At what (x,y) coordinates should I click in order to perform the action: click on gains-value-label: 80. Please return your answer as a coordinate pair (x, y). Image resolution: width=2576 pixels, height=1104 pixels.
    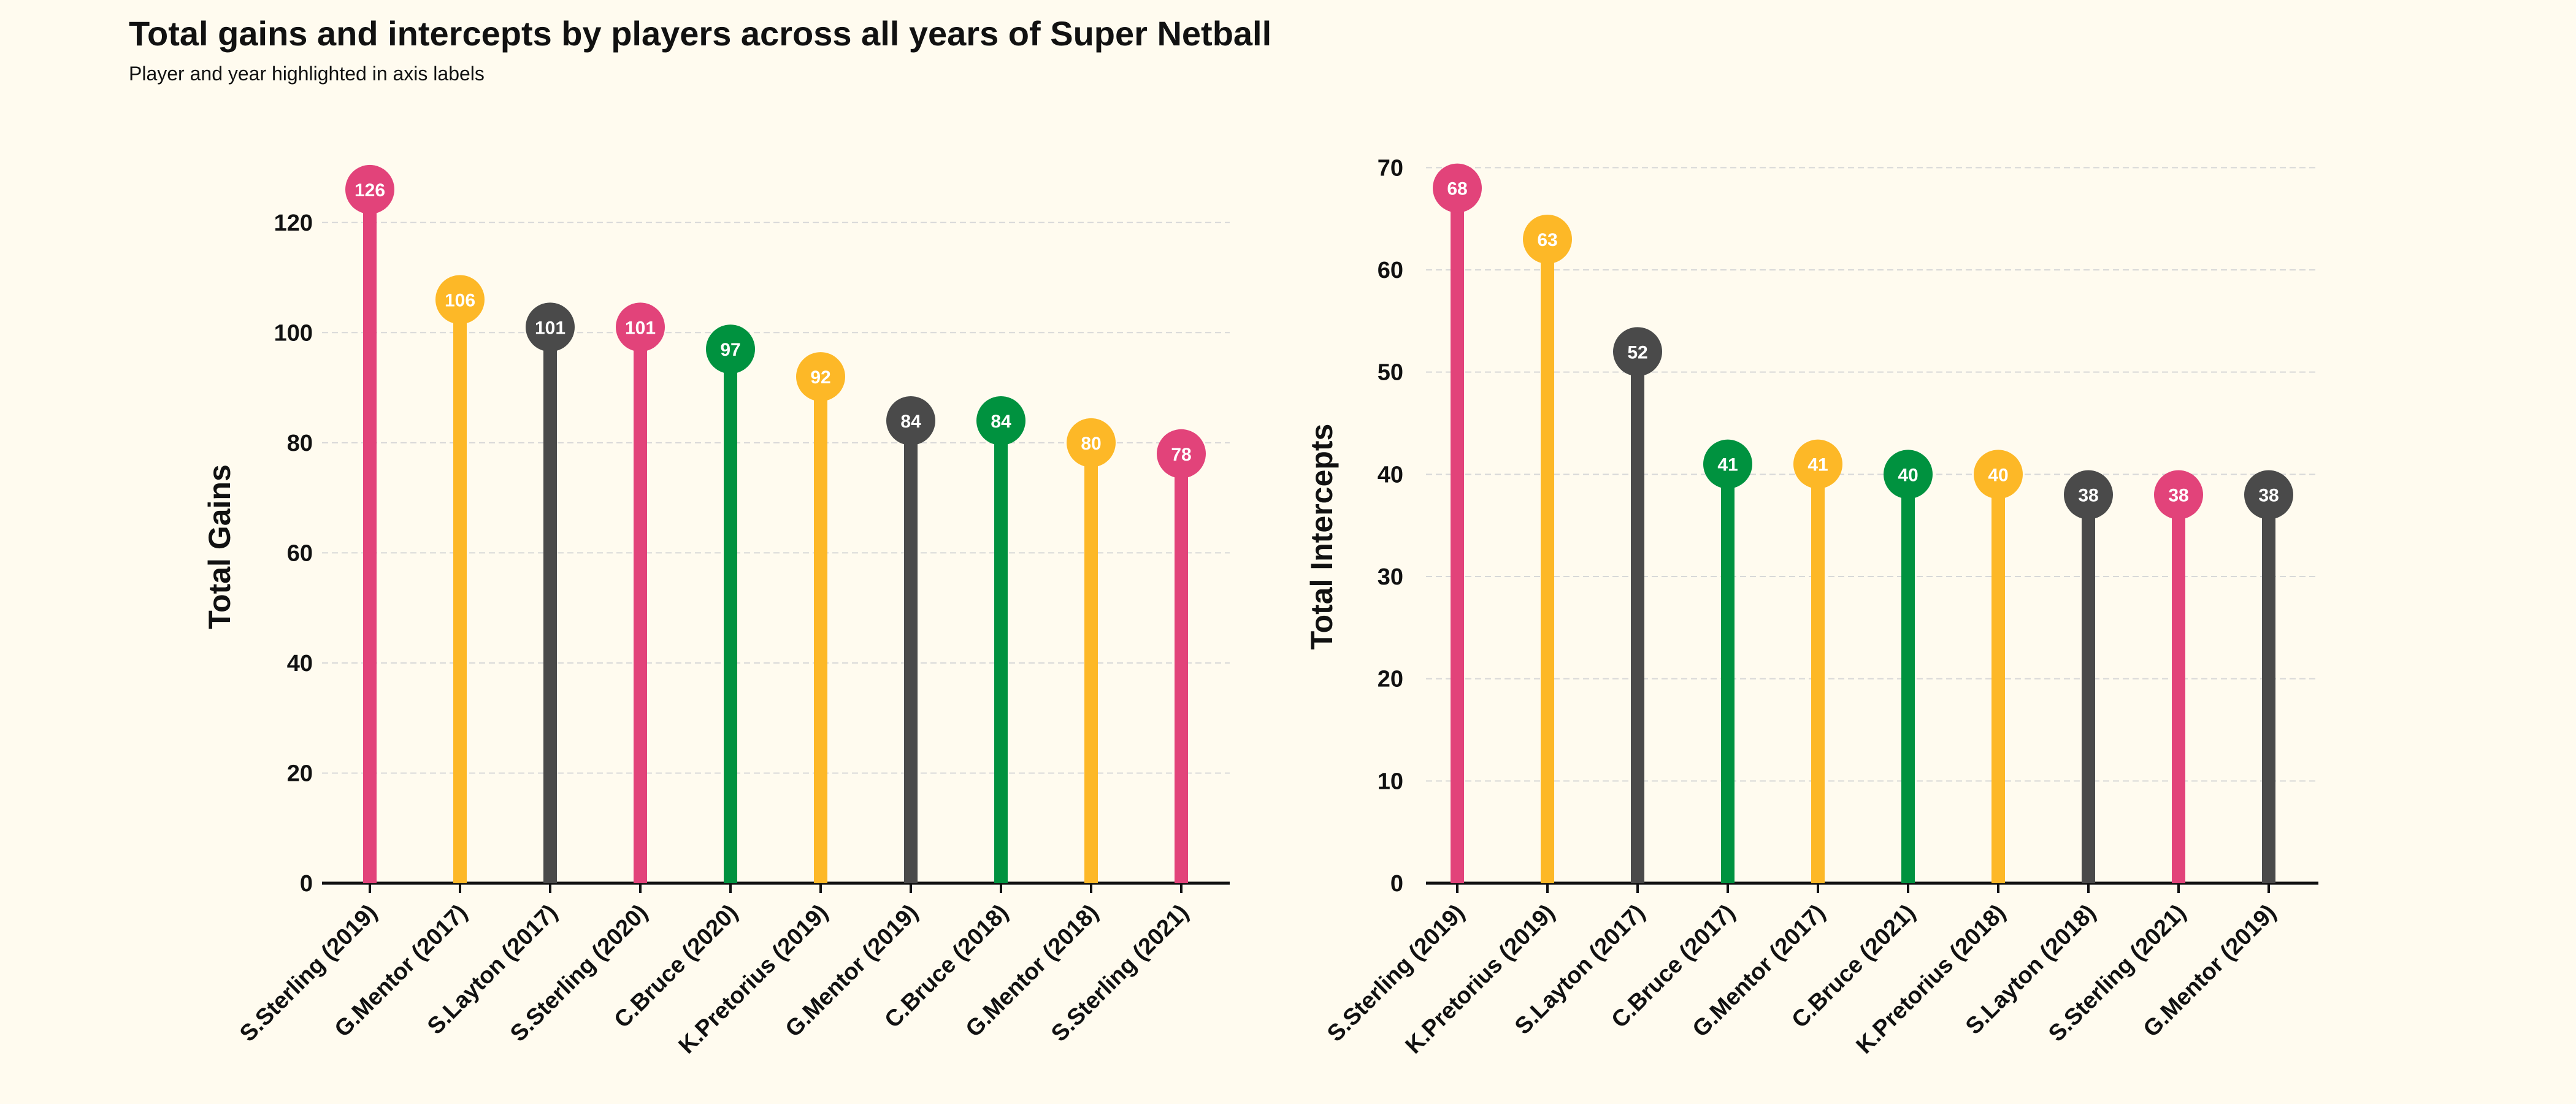
    Looking at the image, I should click on (1091, 444).